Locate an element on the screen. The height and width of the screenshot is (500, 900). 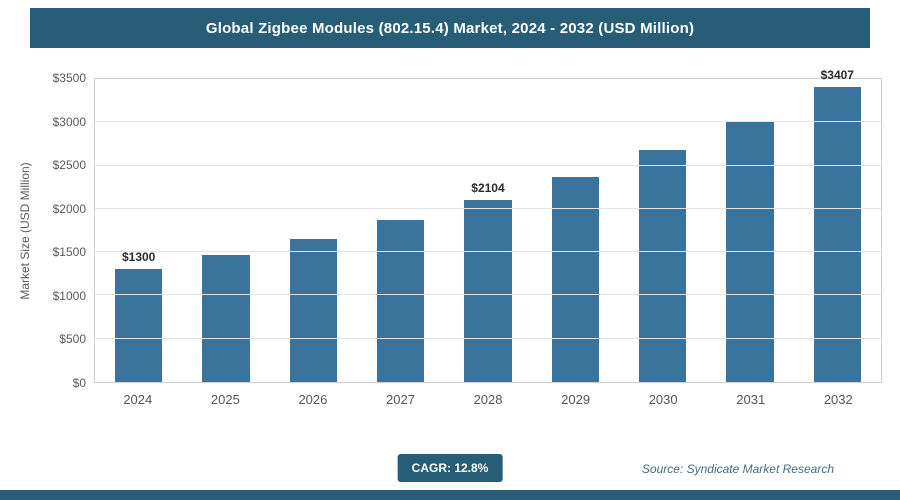
y-tick-label: $500 is located at coordinates (72, 339).